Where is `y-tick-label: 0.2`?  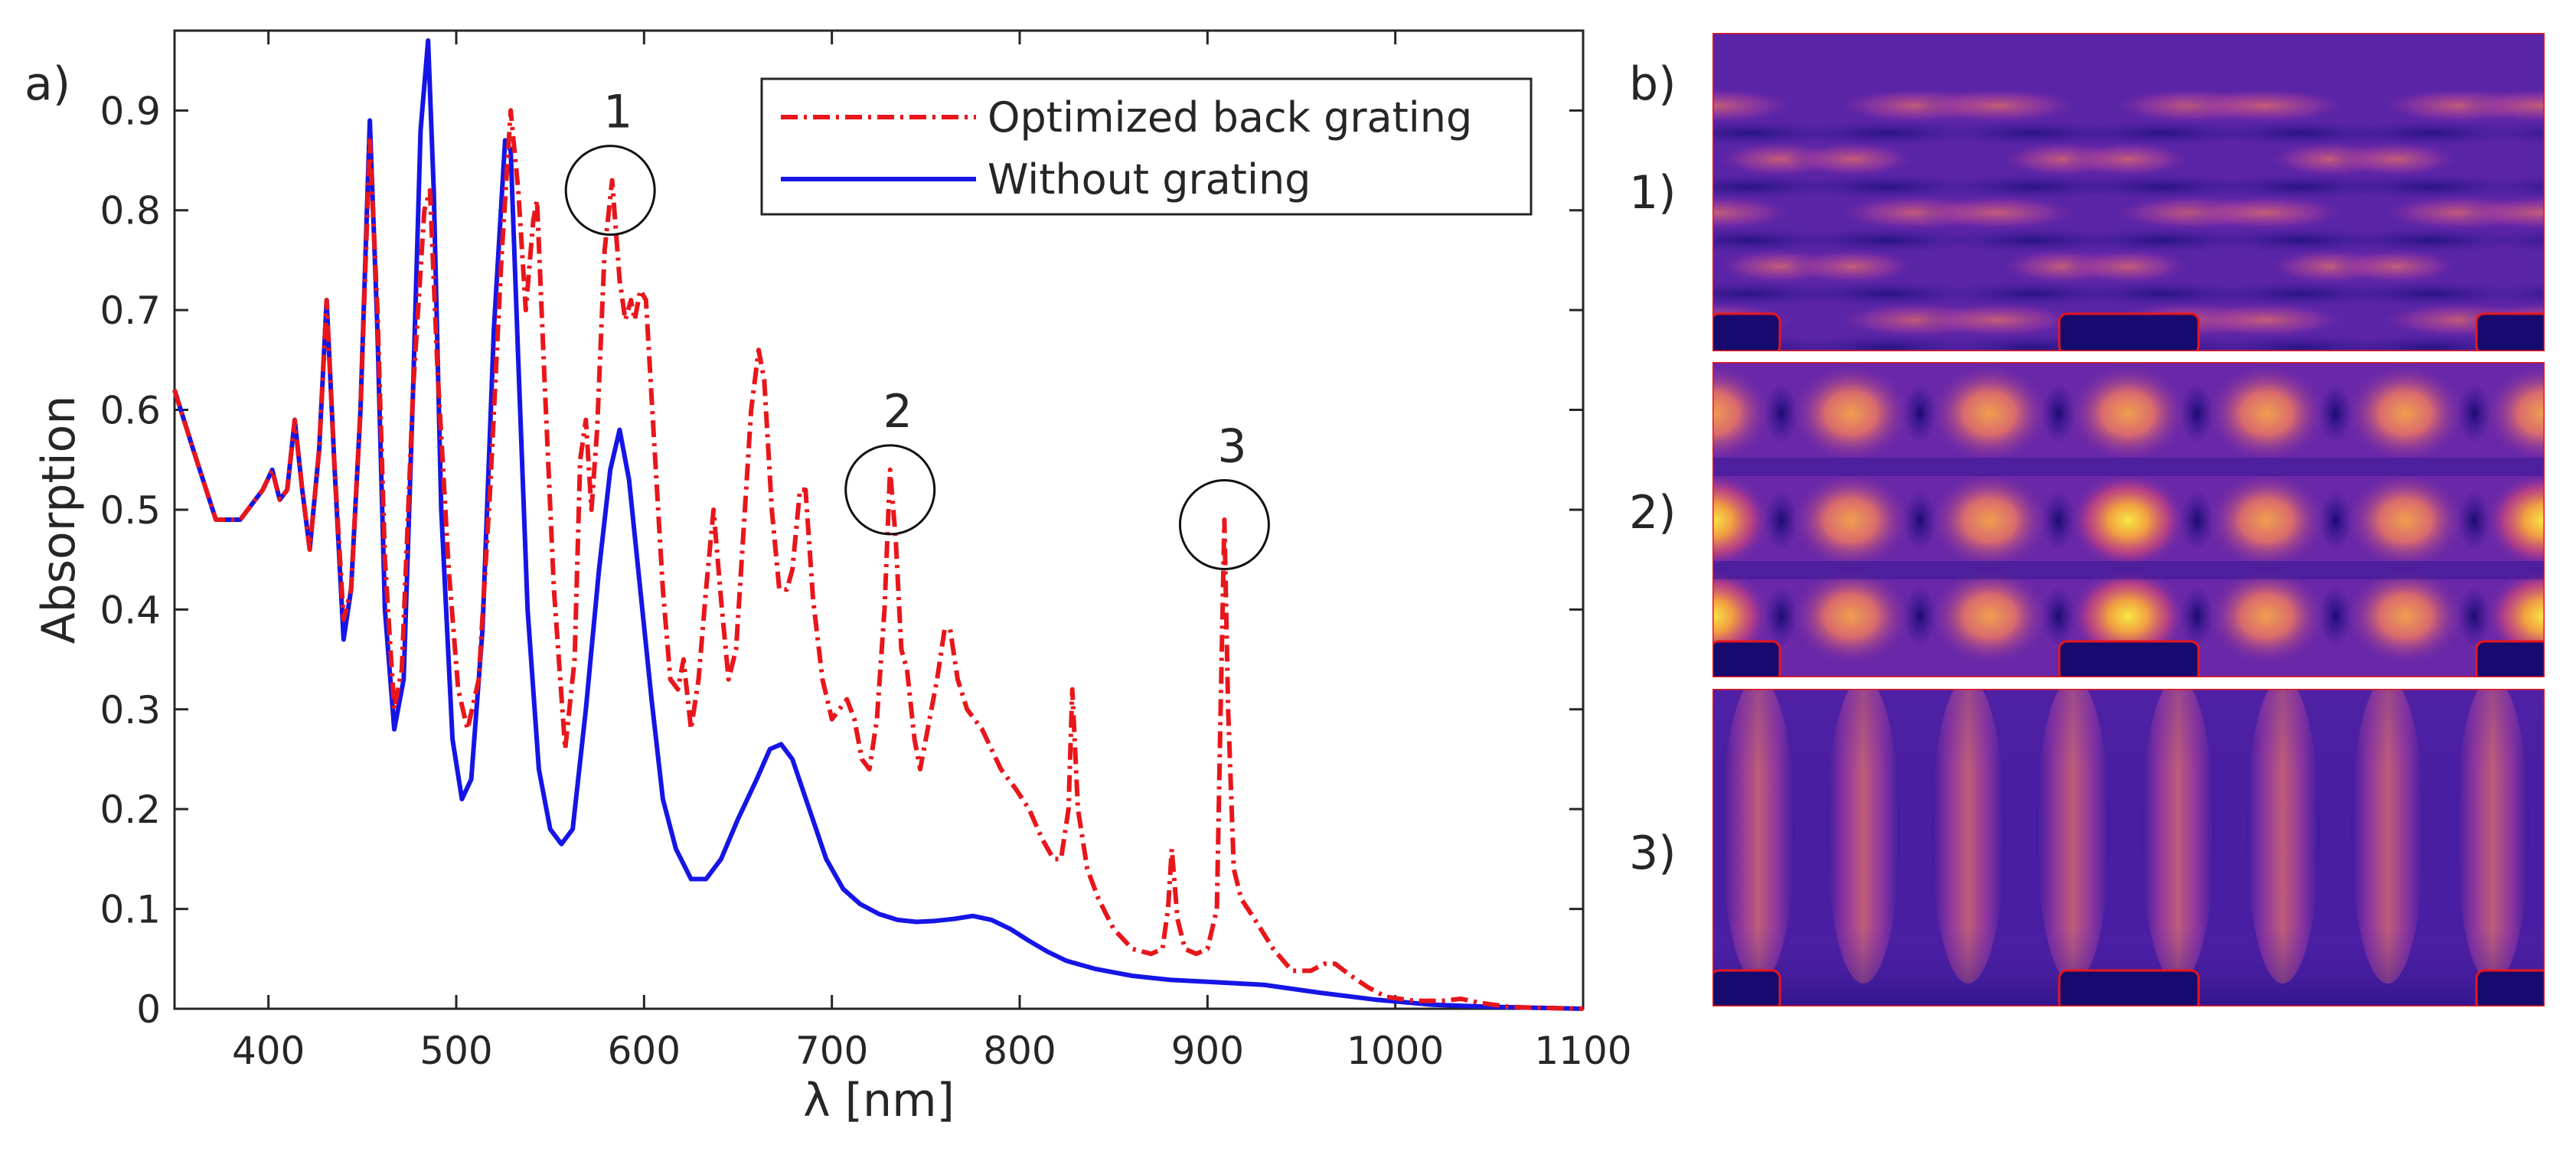
y-tick-label: 0.2 is located at coordinates (130, 810).